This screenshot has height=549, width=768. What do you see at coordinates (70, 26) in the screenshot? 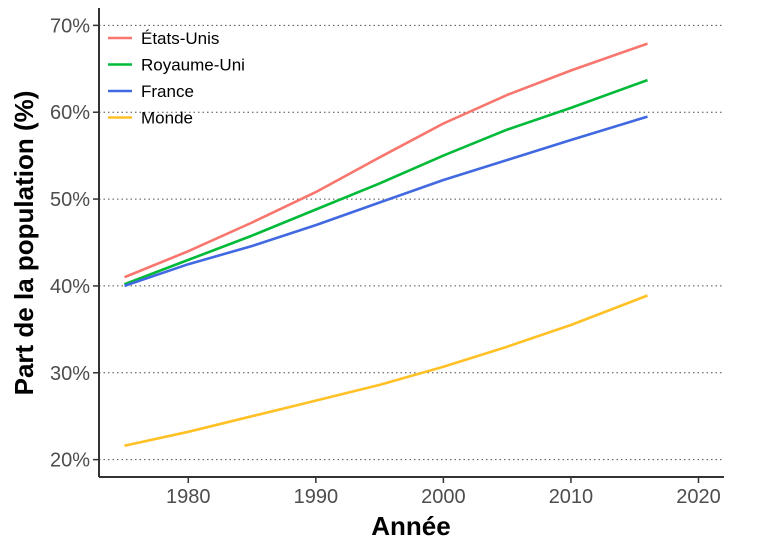
I see `y-tick-label: 70%` at bounding box center [70, 26].